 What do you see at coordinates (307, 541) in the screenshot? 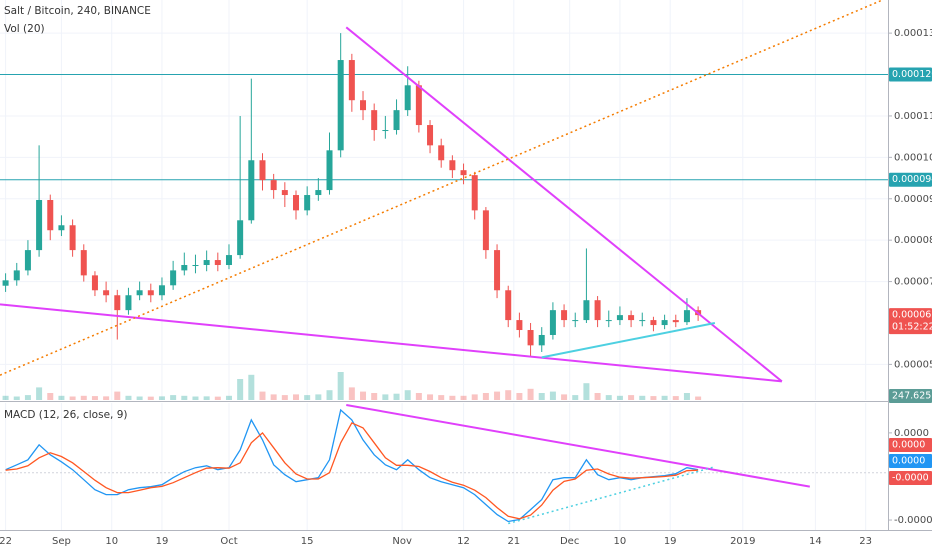
I see `x-tick-label: 15` at bounding box center [307, 541].